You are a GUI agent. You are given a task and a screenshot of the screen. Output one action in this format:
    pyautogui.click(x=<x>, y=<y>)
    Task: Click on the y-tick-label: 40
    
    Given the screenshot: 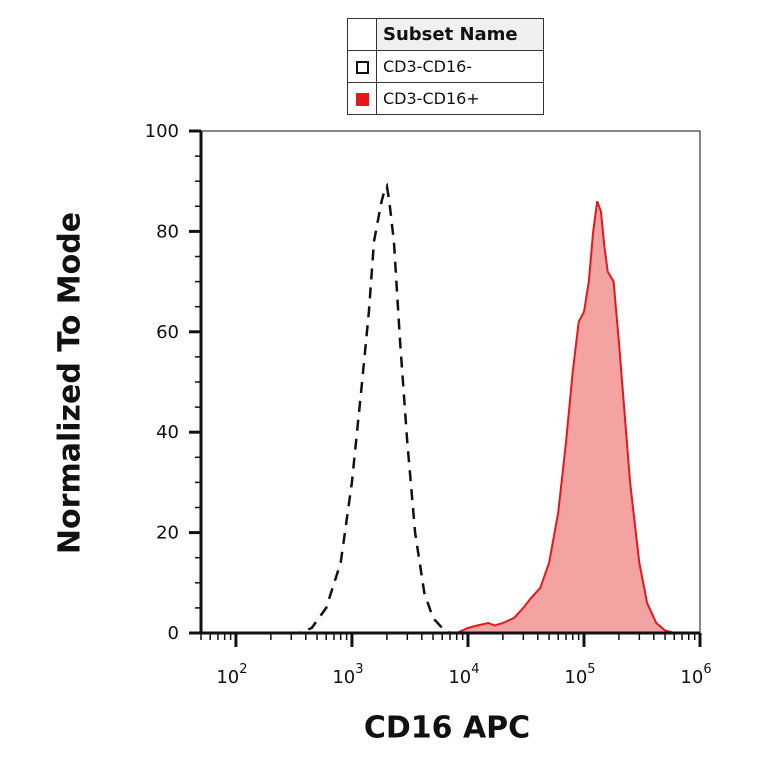 What is the action you would take?
    pyautogui.click(x=167, y=432)
    